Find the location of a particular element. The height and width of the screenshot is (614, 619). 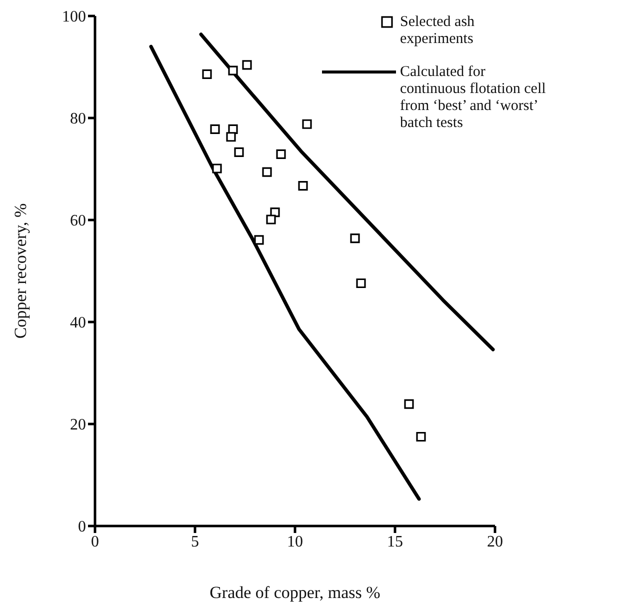

legend-label: Calculated for continuous flotation cell from ‘best’ and ‘worst’ batch tests is located at coordinates (473, 98).